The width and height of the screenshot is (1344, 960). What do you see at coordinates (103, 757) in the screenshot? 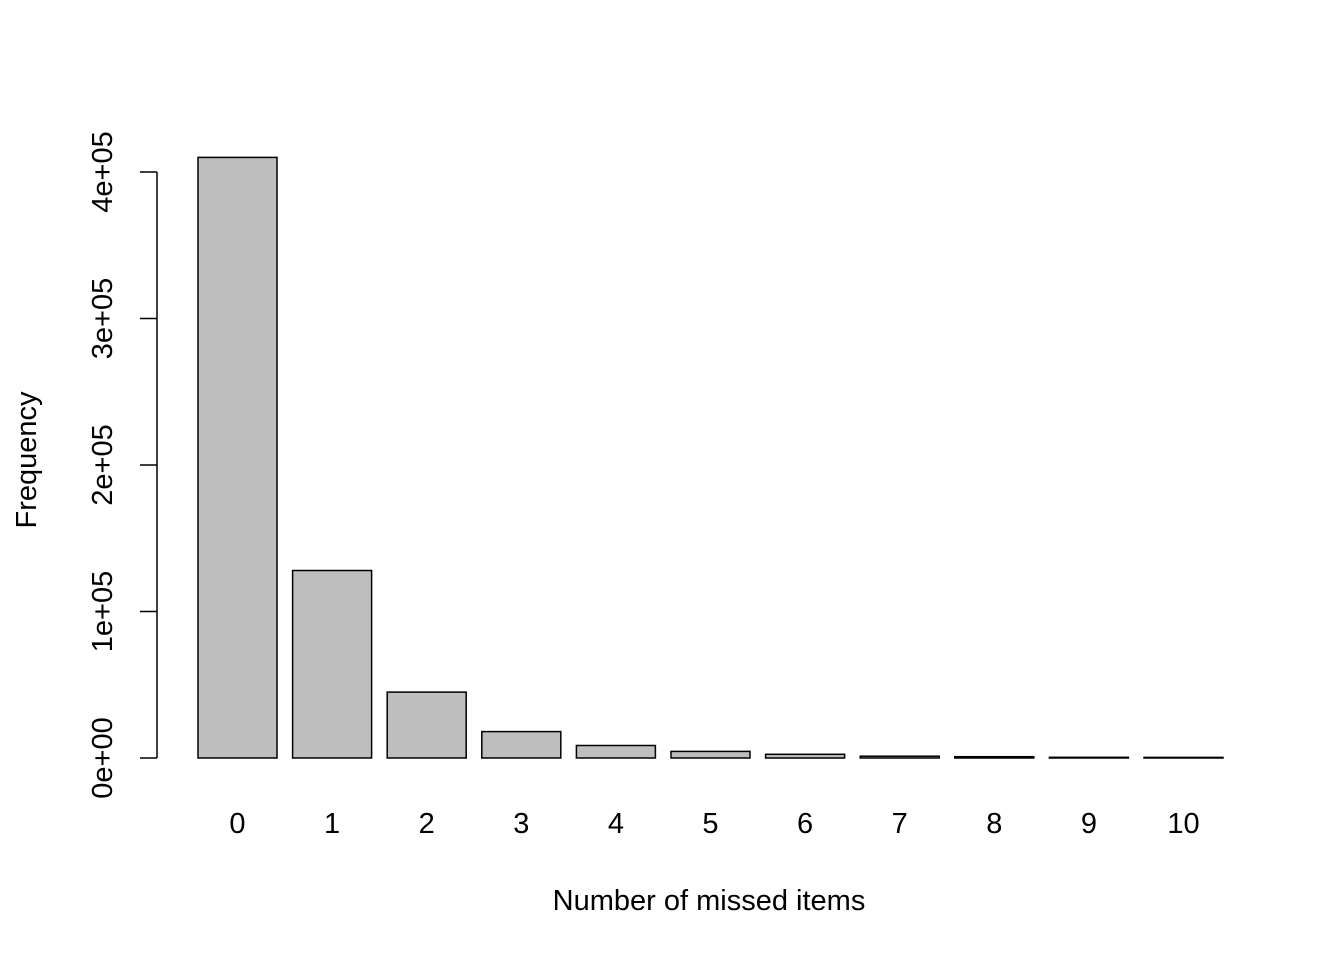
I see `y-tick-label: 0e+00` at bounding box center [103, 757].